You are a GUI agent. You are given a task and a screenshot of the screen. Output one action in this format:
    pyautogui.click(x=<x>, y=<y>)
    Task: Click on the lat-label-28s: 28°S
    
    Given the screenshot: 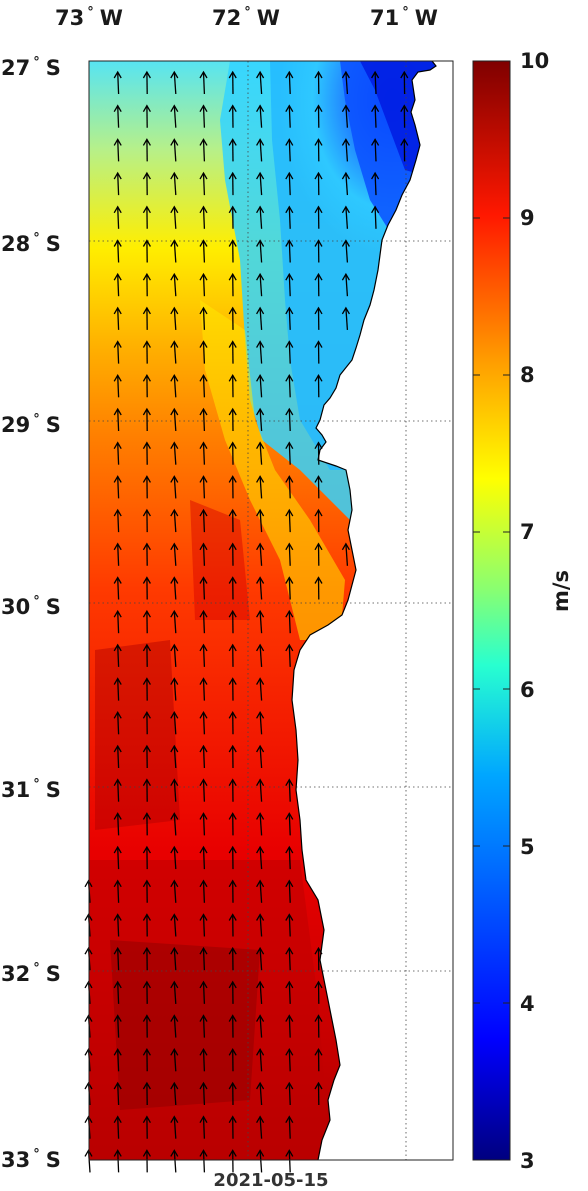 What is the action you would take?
    pyautogui.click(x=31, y=244)
    